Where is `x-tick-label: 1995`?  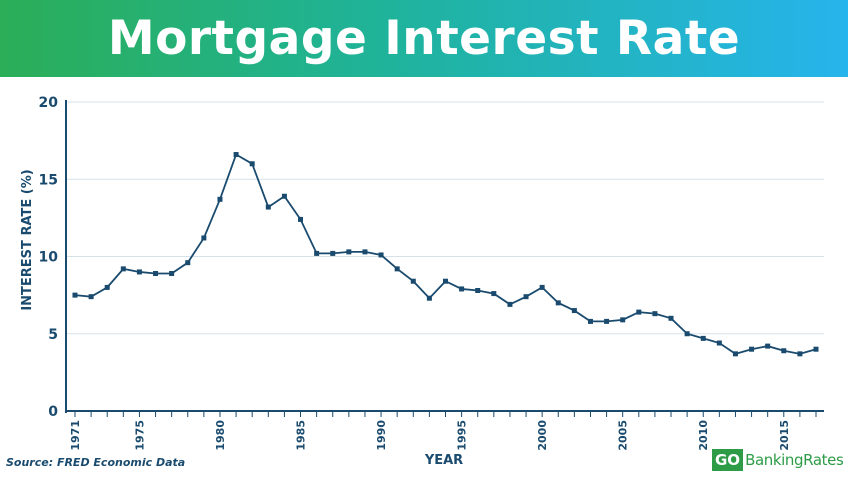 x-tick-label: 1995 is located at coordinates (462, 435).